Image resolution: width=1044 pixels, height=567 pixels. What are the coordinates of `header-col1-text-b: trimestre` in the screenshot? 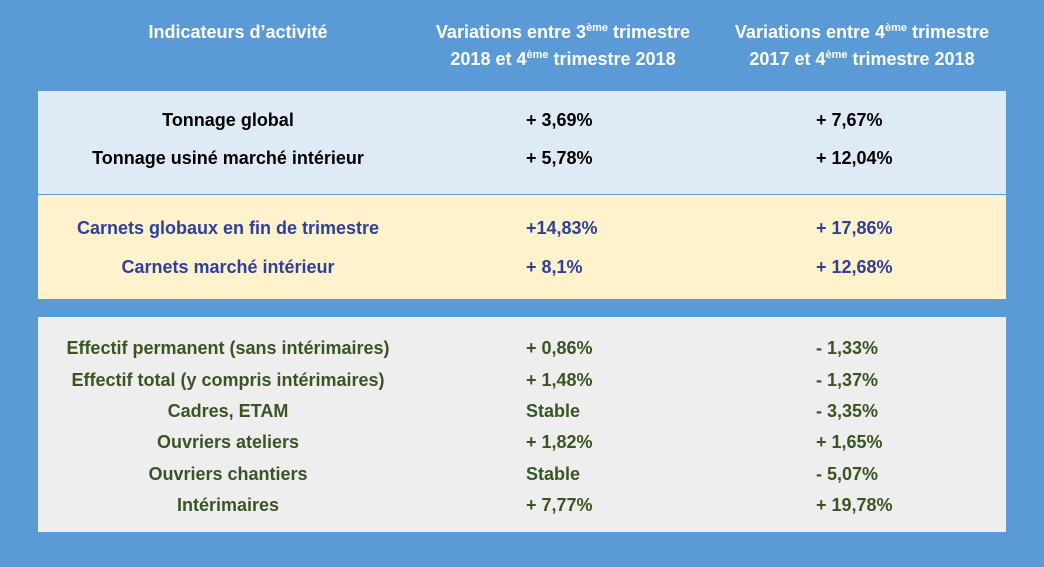 It's located at (649, 32).